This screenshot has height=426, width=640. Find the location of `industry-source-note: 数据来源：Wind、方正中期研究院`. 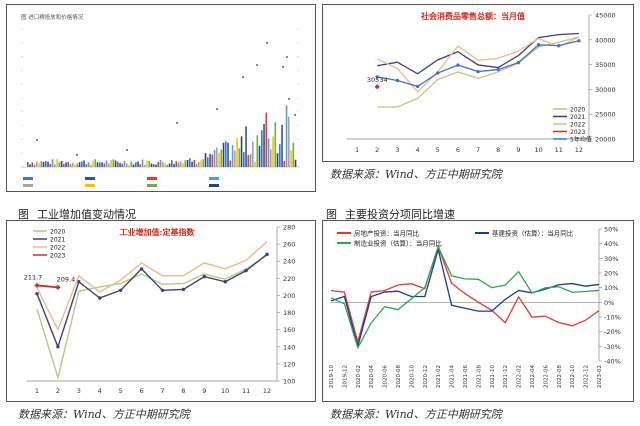

industry-source-note: 数据来源：Wind、方正中期研究院 is located at coordinates (104, 414).